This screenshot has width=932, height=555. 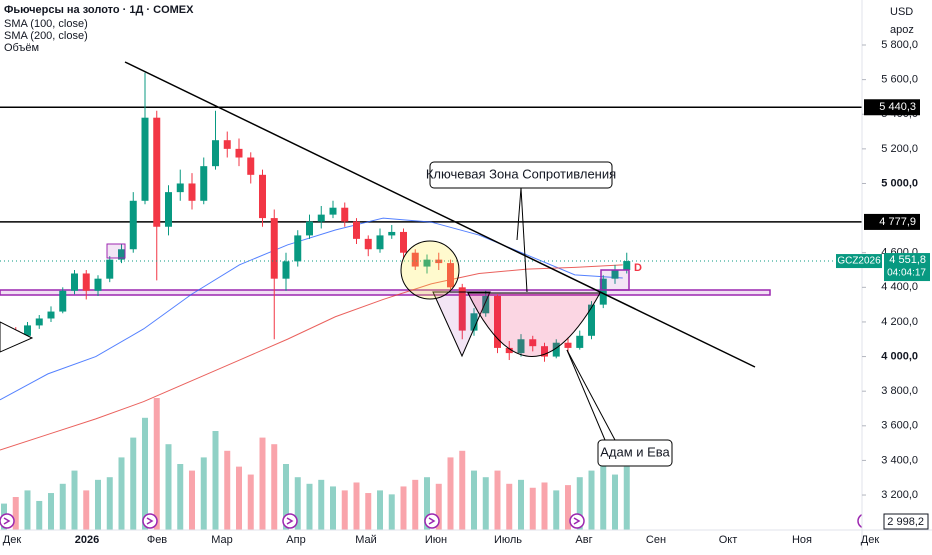 What do you see at coordinates (859, 261) in the screenshot?
I see `ticker-label: GCZ2026` at bounding box center [859, 261].